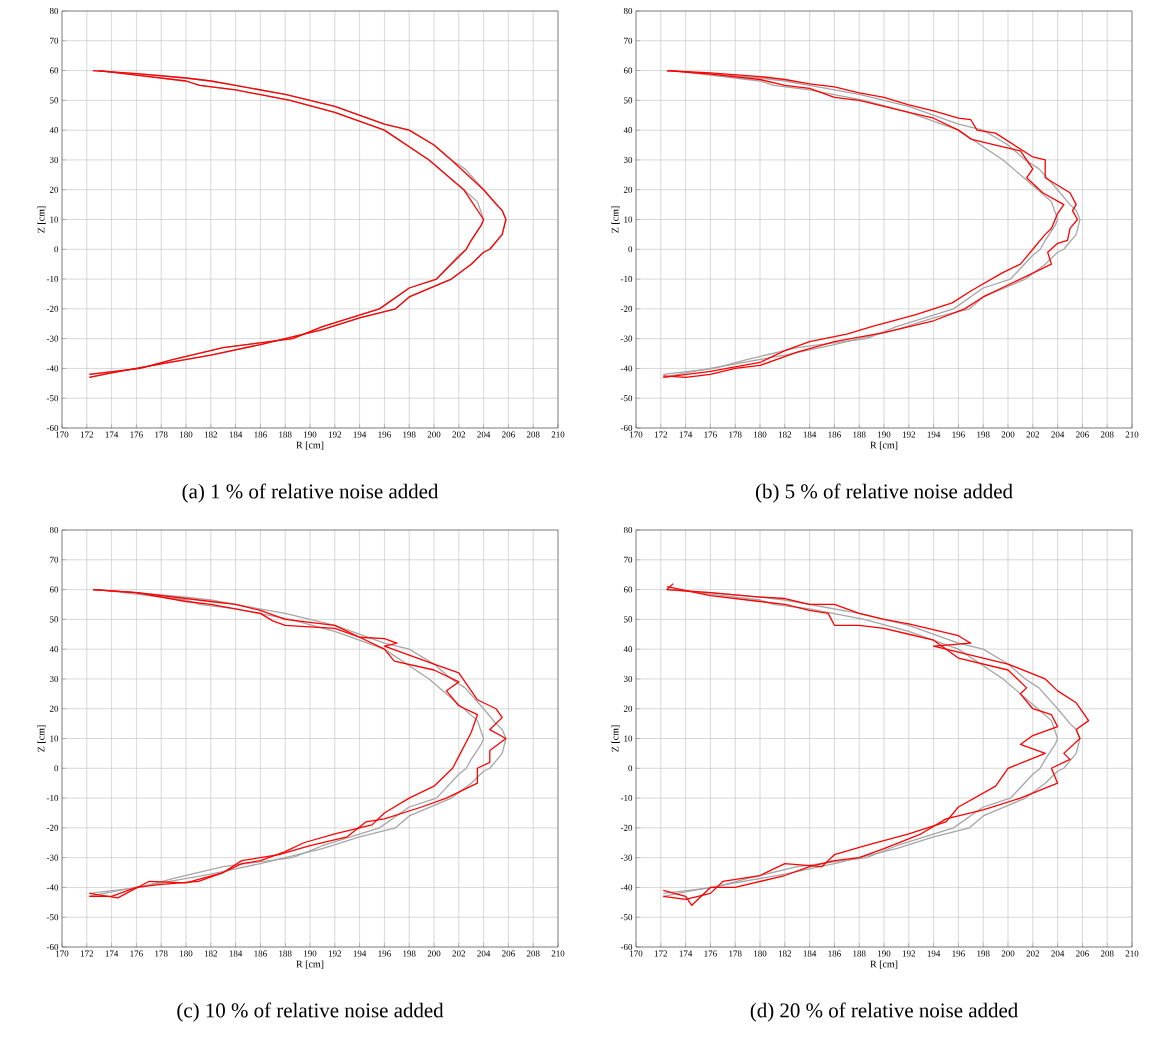 Image resolution: width=1150 pixels, height=1038 pixels. Describe the element at coordinates (884, 1012) in the screenshot. I see `text: (d) 20 % of relative noise added` at that location.